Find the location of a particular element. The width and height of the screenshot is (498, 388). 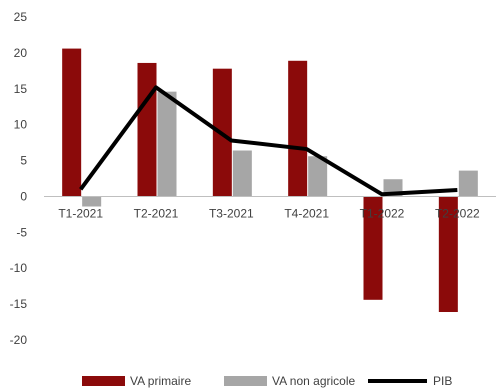

y-tick-label: -10 is located at coordinates (19, 268).